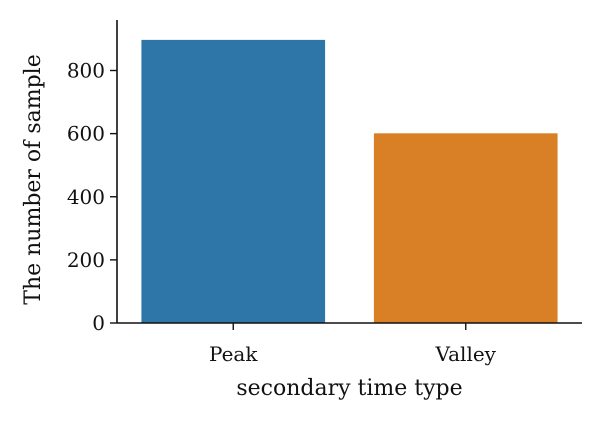 This screenshot has width=600, height=425. I want to click on y-tick-label: 200, so click(86, 260).